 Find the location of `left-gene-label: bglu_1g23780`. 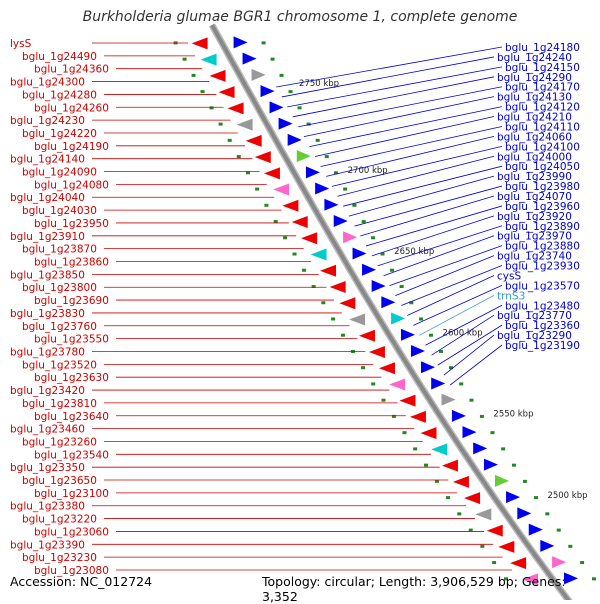

left-gene-label: bglu_1g23780 is located at coordinates (47, 352).